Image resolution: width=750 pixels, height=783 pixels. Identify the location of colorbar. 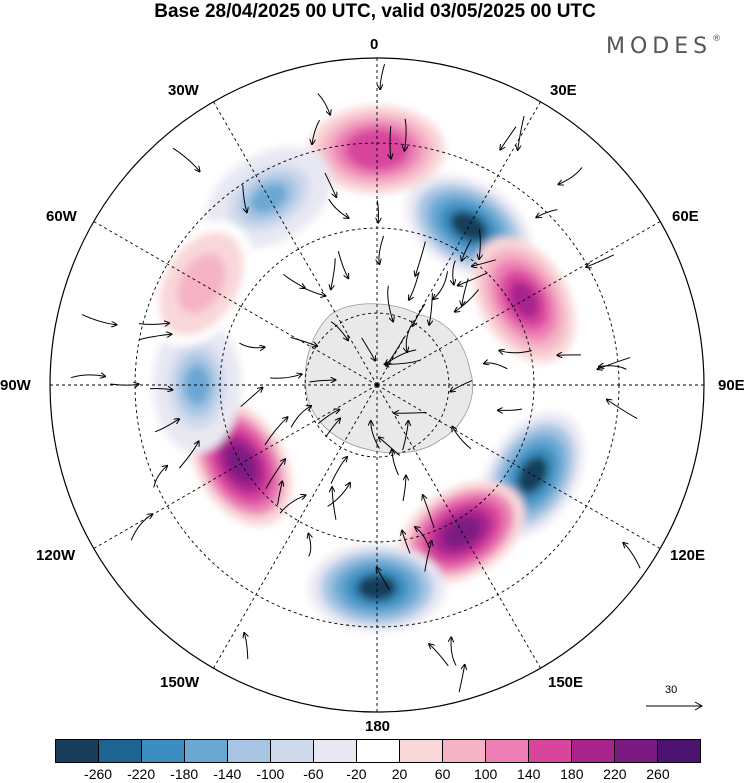
(378, 751).